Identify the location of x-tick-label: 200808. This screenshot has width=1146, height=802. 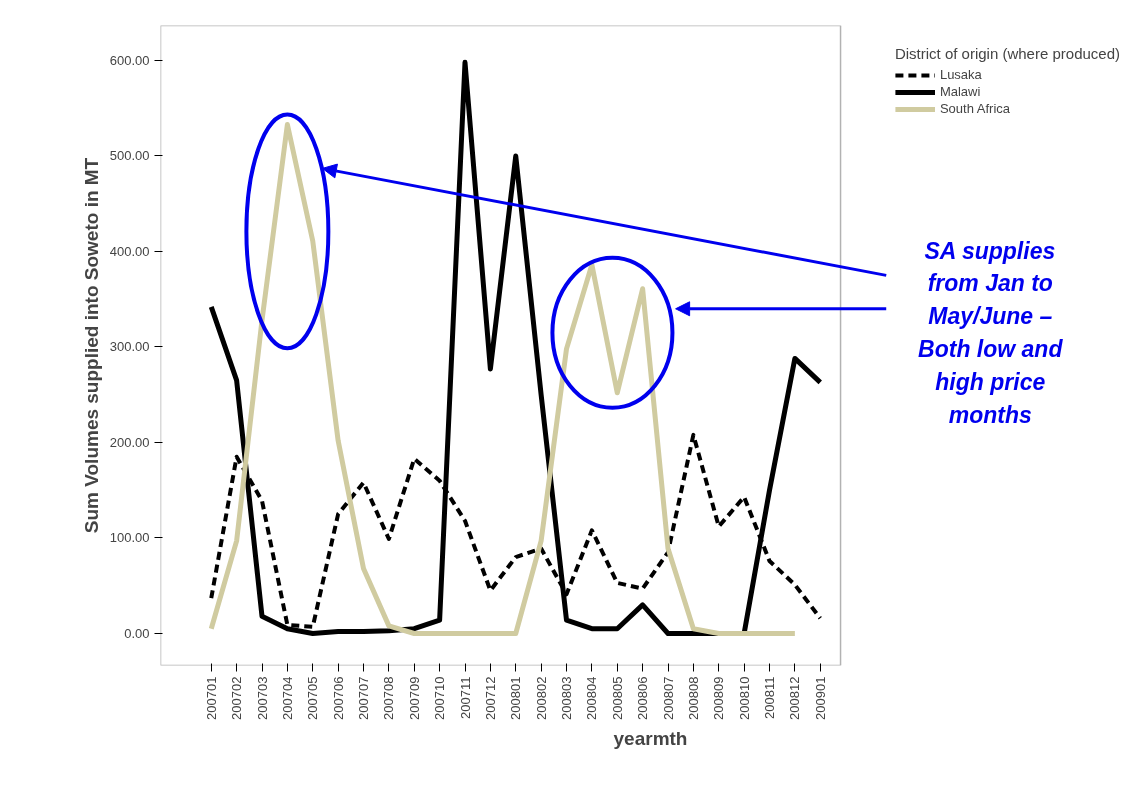
(693, 698).